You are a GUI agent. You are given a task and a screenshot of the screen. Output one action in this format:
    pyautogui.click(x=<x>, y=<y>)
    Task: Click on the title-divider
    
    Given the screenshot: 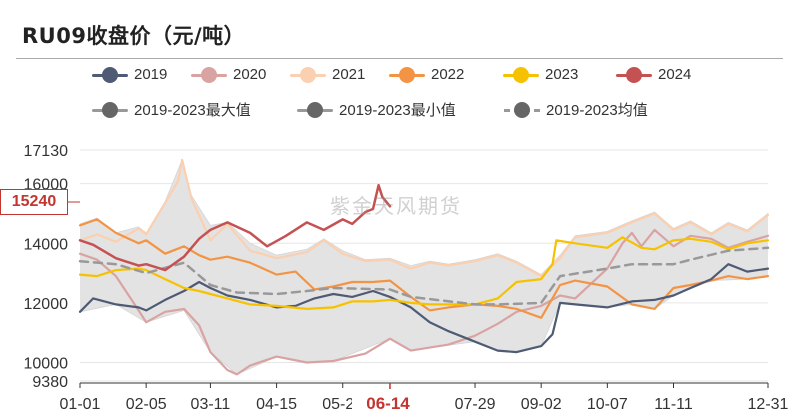 What is the action you would take?
    pyautogui.click(x=399, y=58)
    